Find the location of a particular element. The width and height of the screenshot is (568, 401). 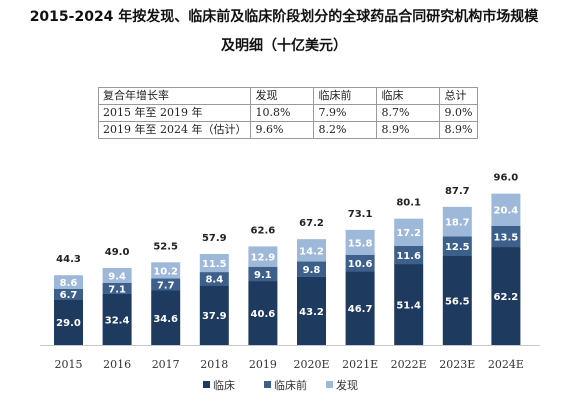

x-tick-label: 2017 is located at coordinates (166, 364).